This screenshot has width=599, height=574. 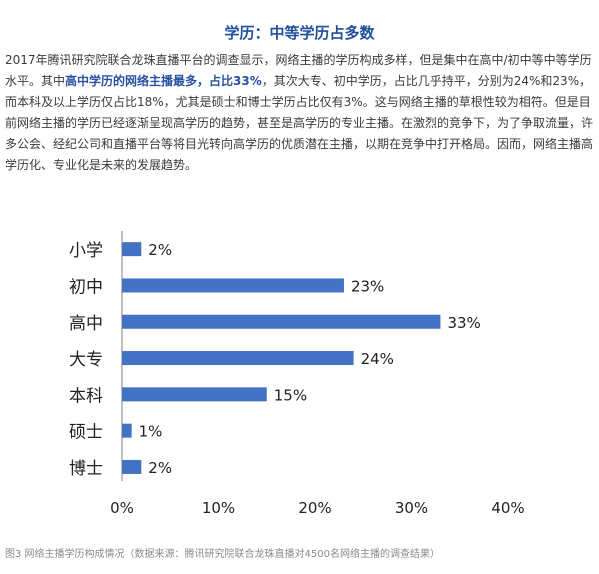 What do you see at coordinates (411, 508) in the screenshot?
I see `x-tick-label: 30%` at bounding box center [411, 508].